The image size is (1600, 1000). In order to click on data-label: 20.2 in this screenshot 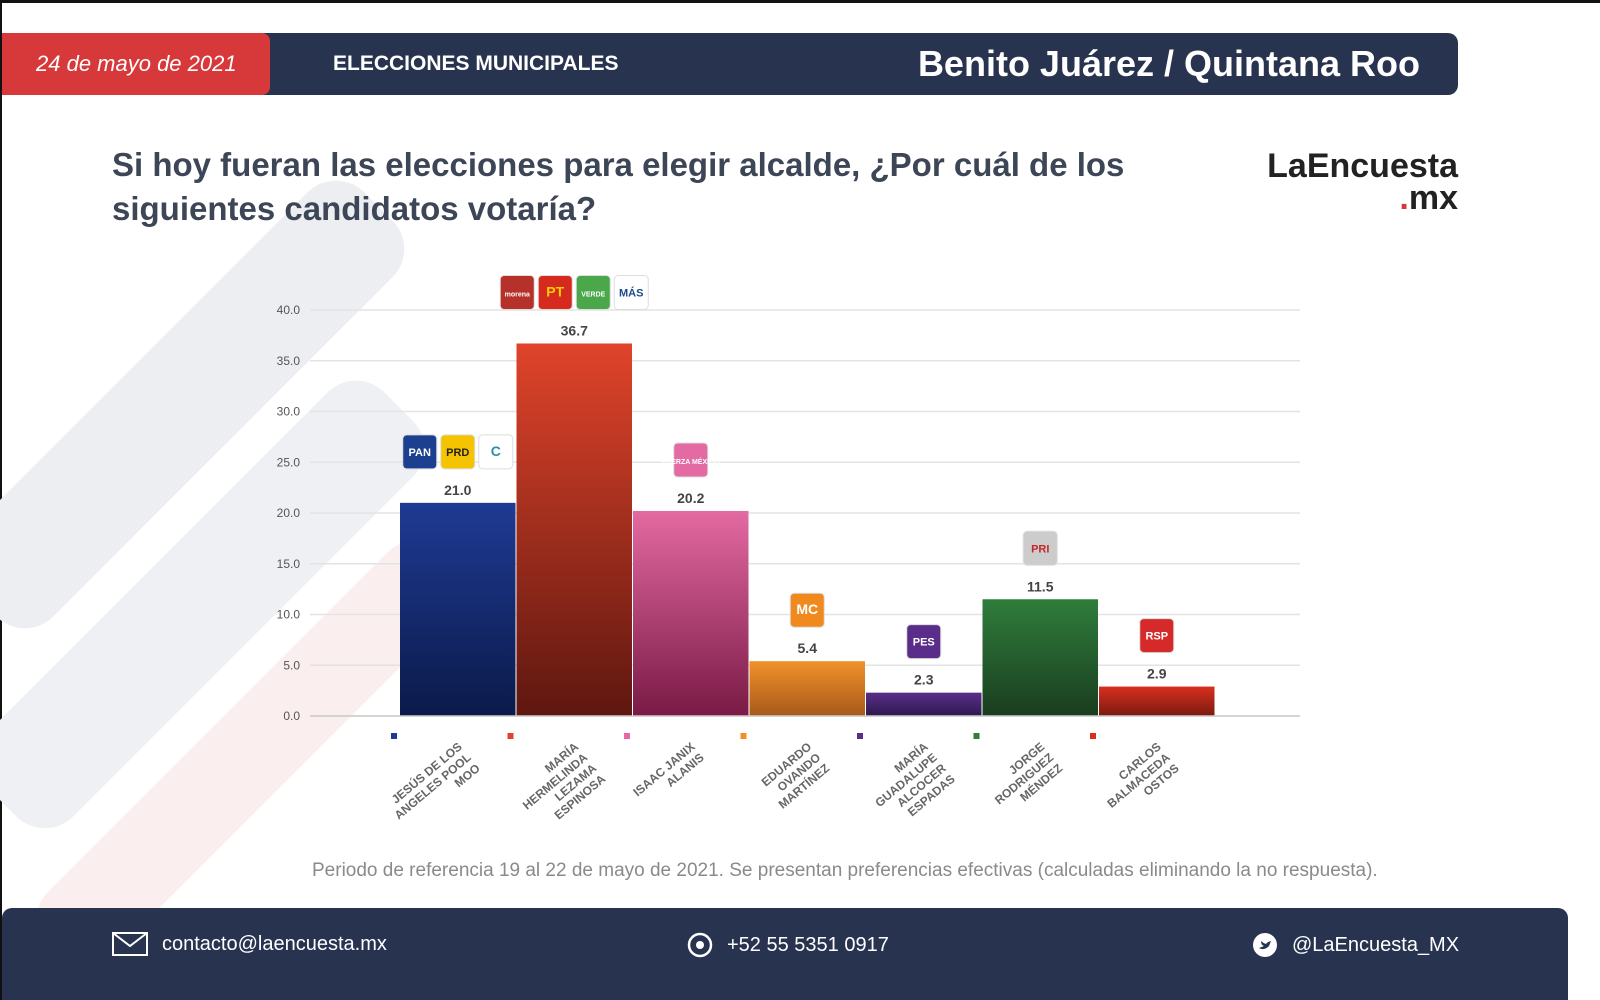, I will do `click(690, 498)`.